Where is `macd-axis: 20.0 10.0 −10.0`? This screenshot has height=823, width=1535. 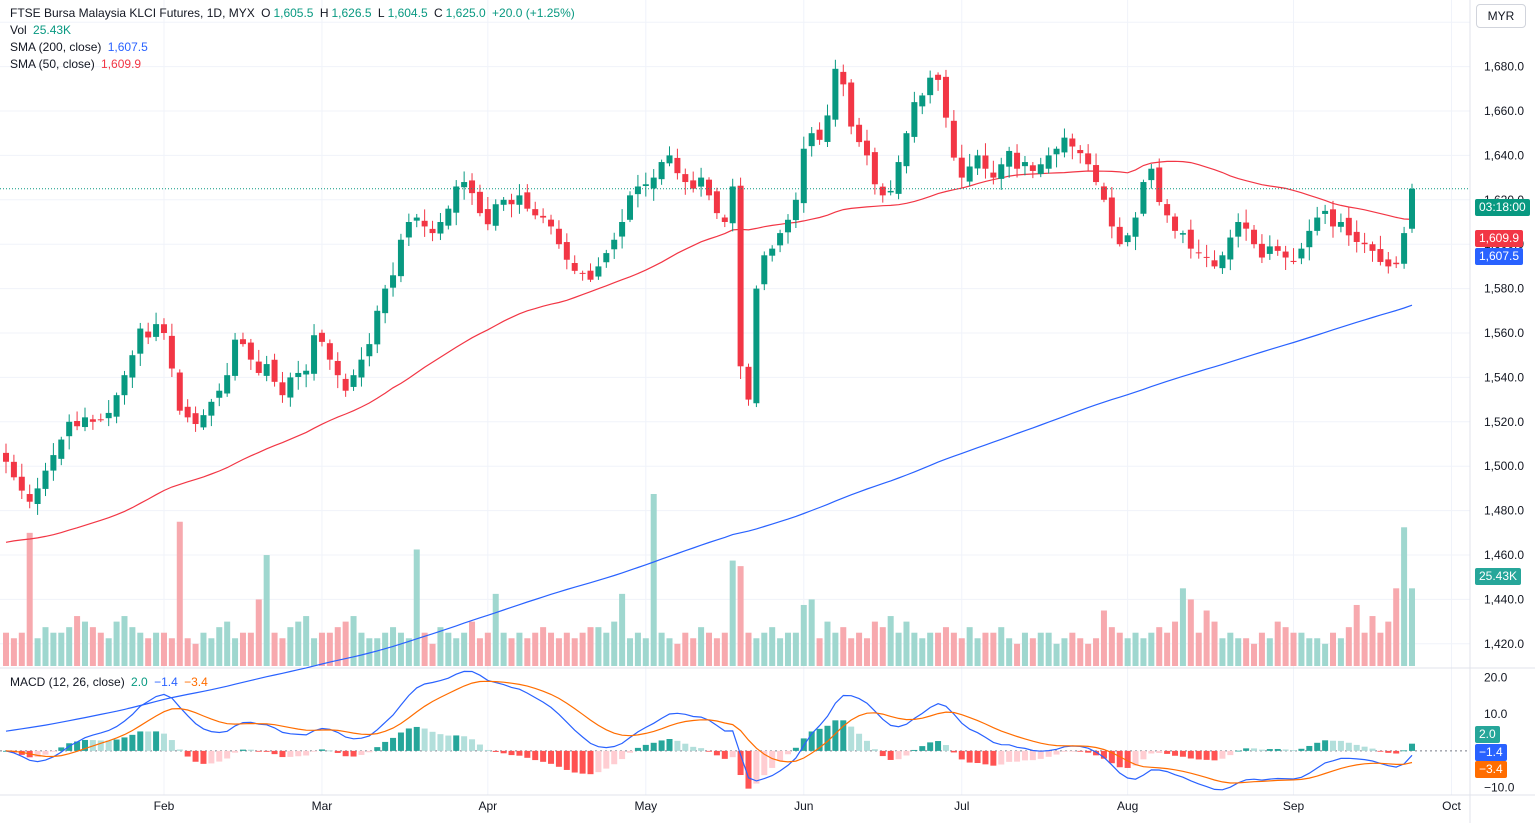
macd-axis: 20.0 10.0 −10.0 is located at coordinates (1499, 732).